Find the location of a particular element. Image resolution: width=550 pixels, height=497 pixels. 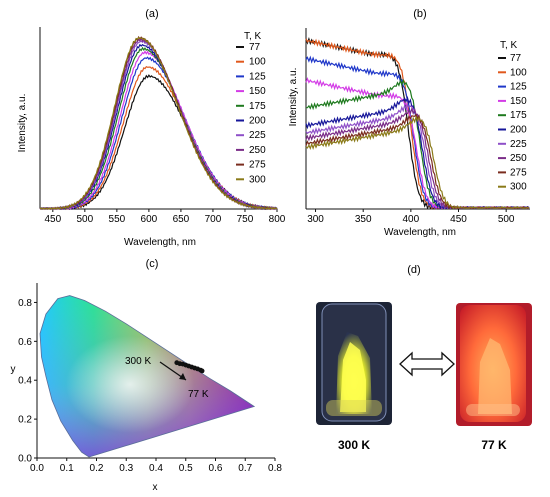

panel-d-label: (d) is located at coordinates (413, 270).